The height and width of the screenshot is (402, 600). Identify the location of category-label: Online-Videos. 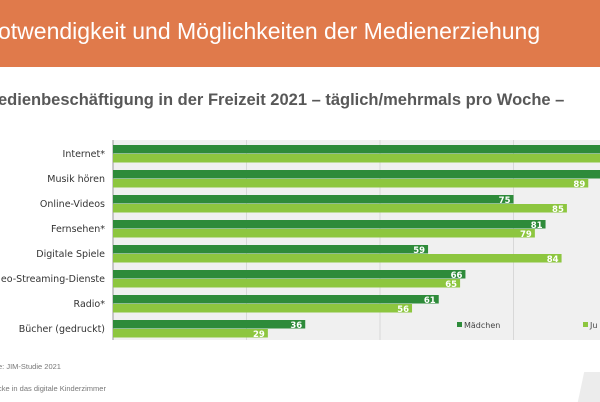
(72, 204).